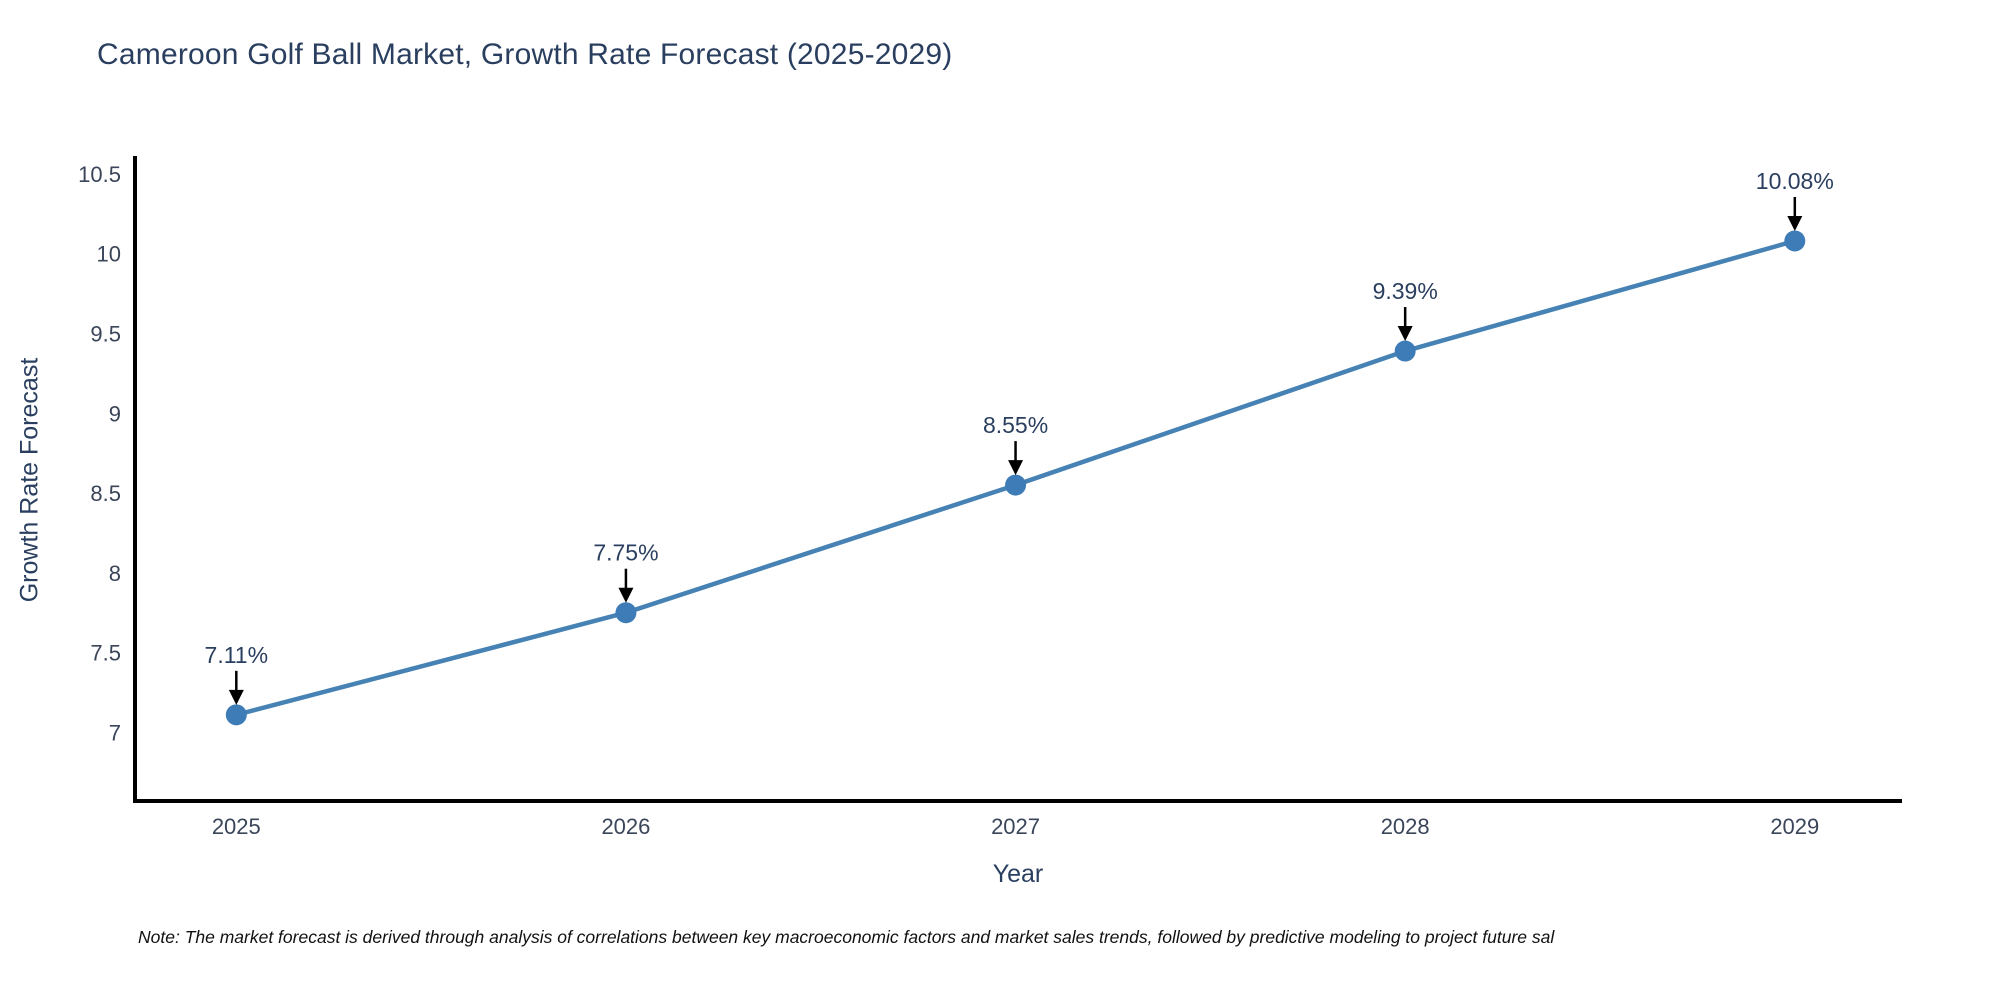 Image resolution: width=2000 pixels, height=1000 pixels. I want to click on y-tick-label: 8.5, so click(105, 493).